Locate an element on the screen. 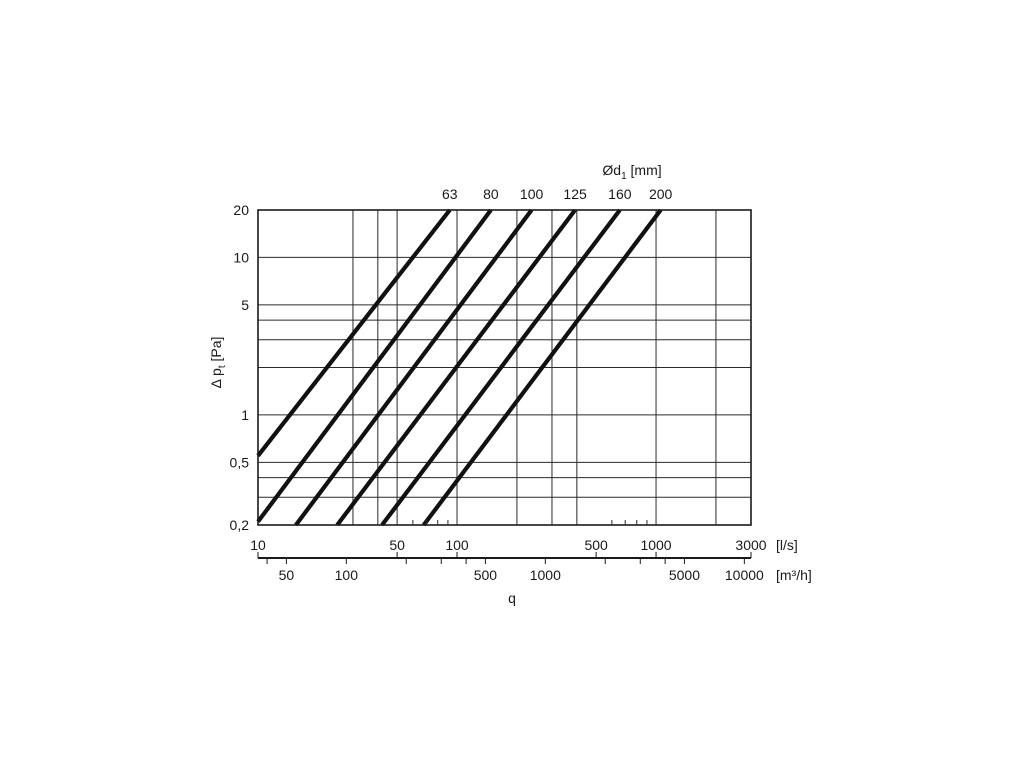  secondary-x-tick-label: 50 is located at coordinates (287, 575).